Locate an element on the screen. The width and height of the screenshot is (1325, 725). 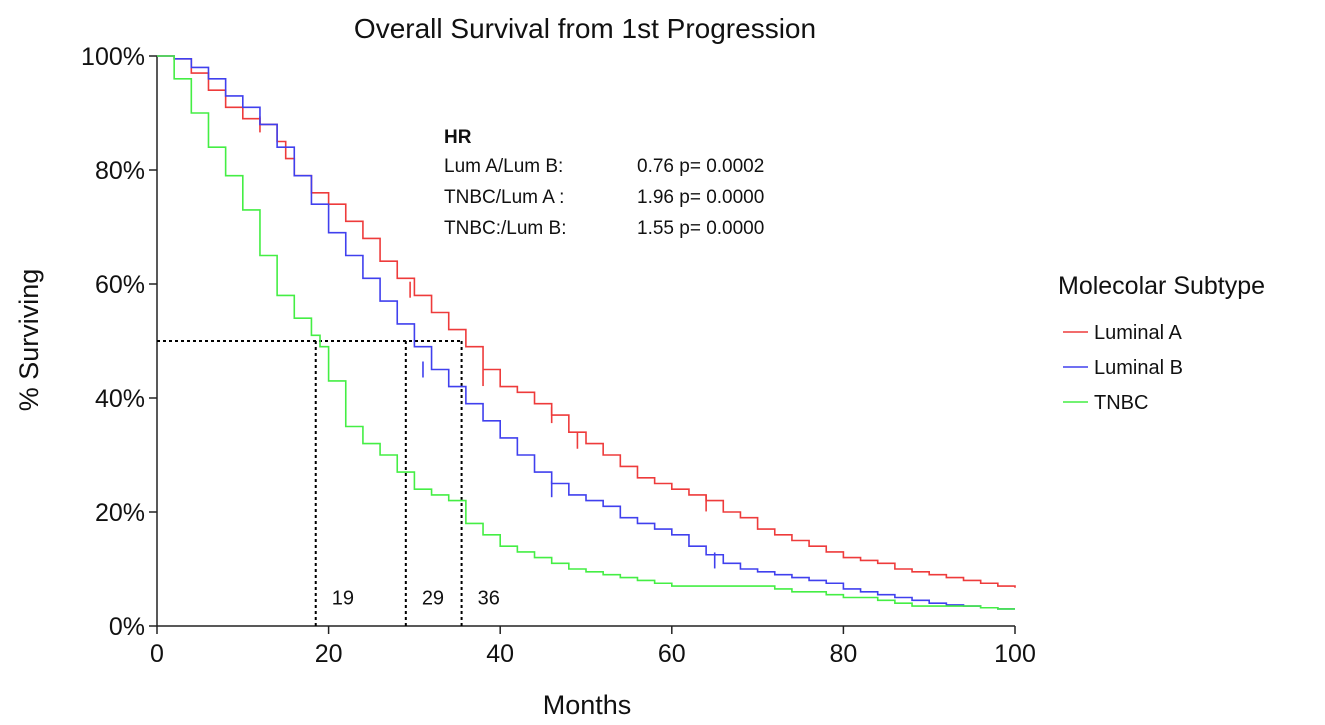
hr-row-label: TNBC:/Lum B: is located at coordinates (505, 228).